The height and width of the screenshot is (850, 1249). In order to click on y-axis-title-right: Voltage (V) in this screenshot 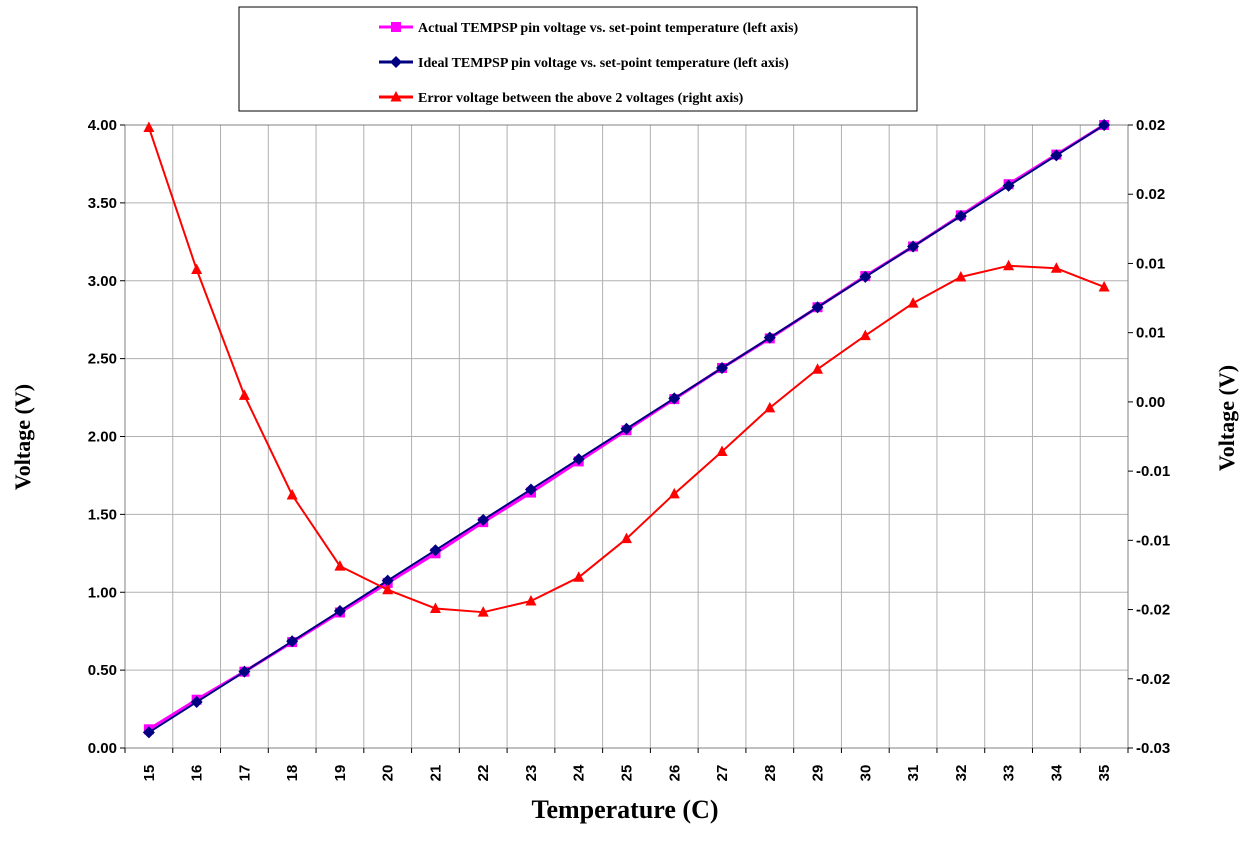, I will do `click(1226, 418)`.